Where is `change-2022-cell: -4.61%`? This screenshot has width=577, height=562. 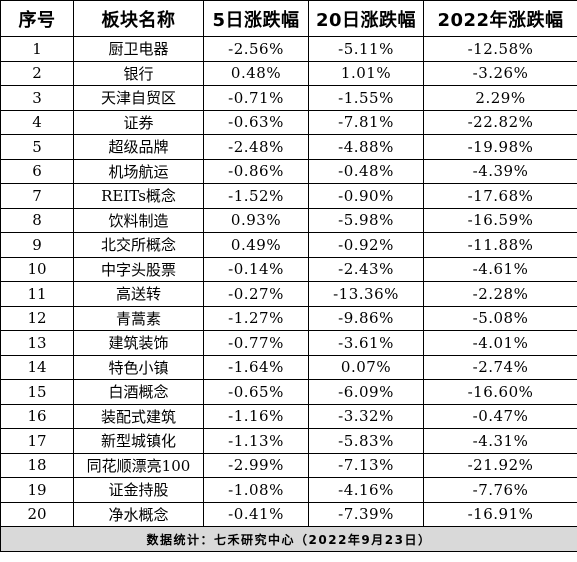
change-2022-cell: -4.61% is located at coordinates (500, 269).